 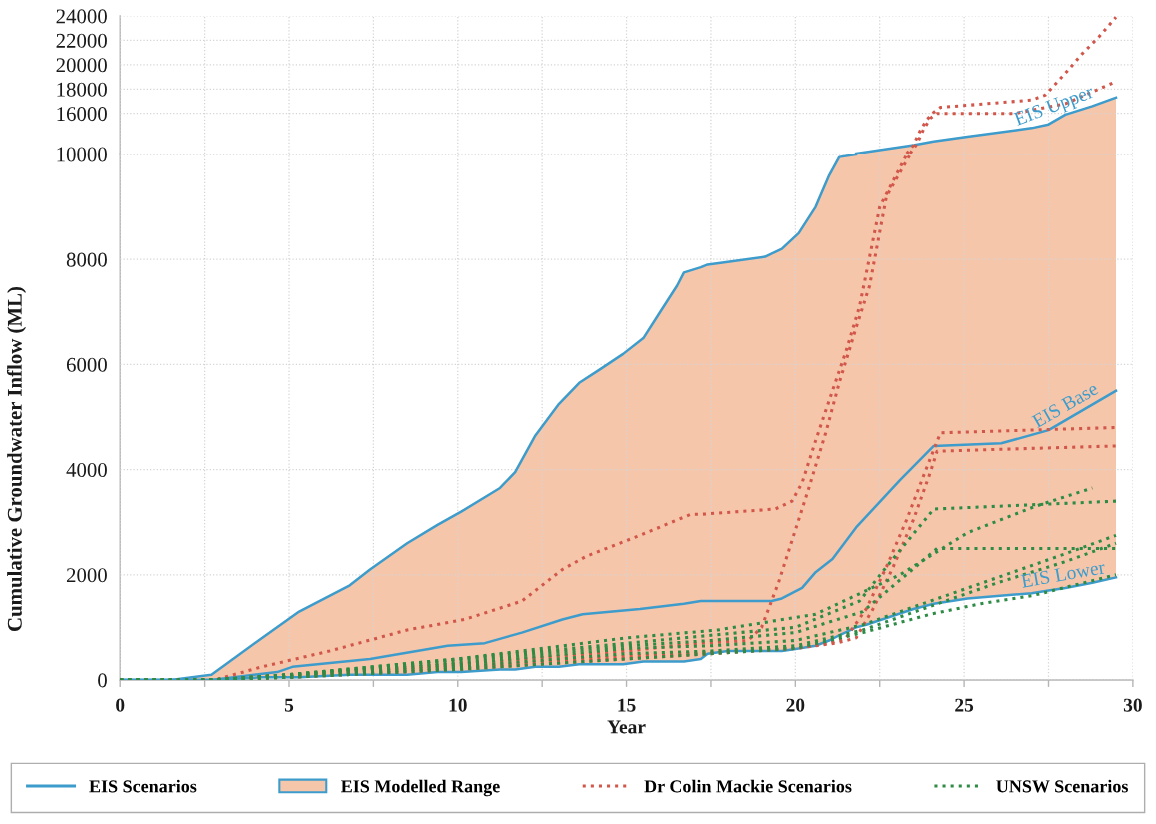 I want to click on x-tick-label: 30, so click(x=1132, y=705).